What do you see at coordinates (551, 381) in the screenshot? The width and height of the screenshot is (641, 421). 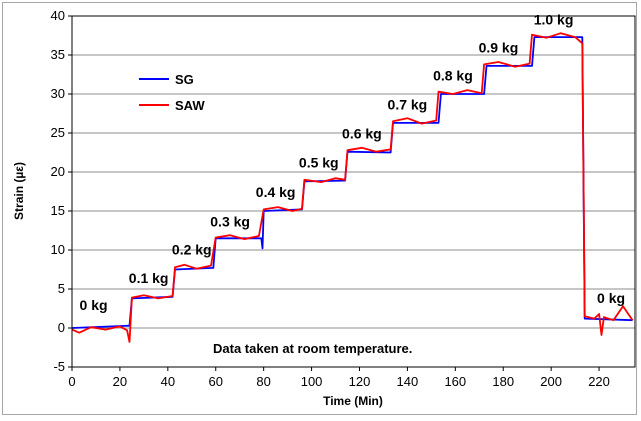 I see `x-tick-label: 200` at bounding box center [551, 381].